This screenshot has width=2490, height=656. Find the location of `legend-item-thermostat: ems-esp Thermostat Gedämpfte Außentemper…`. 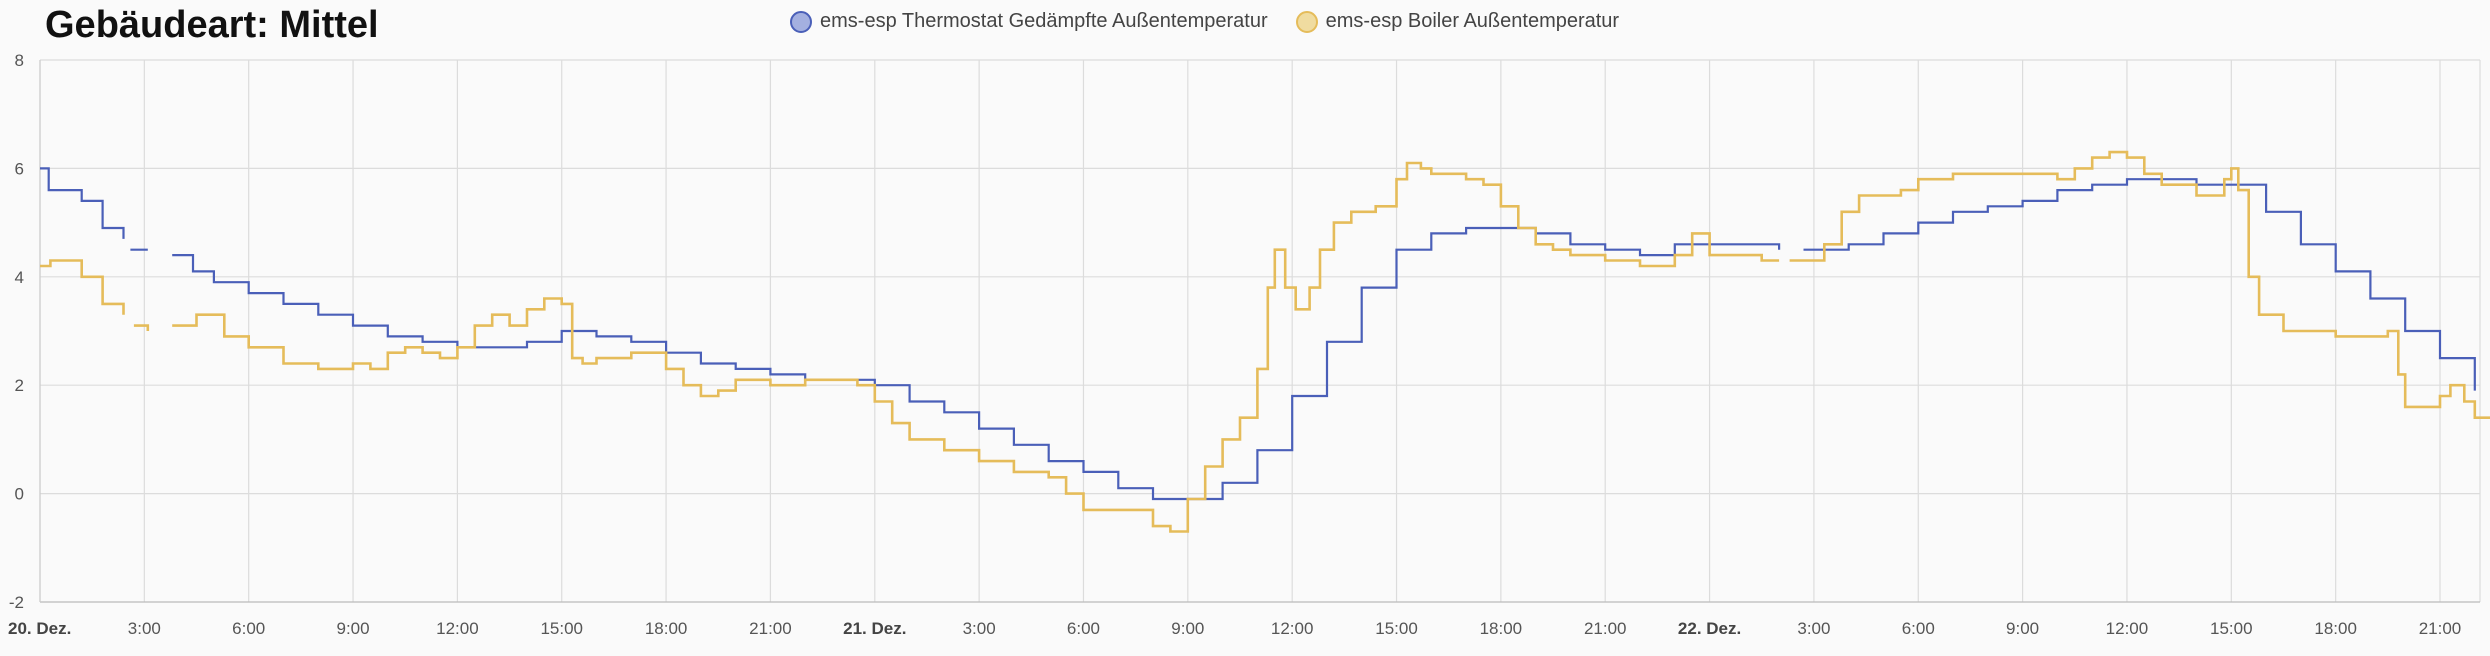

legend-item-thermostat: ems-esp Thermostat Gedämpfte Außentemper… is located at coordinates (1029, 21).